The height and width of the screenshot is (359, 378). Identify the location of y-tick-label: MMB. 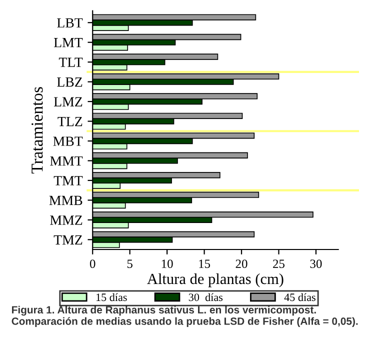
(65, 201).